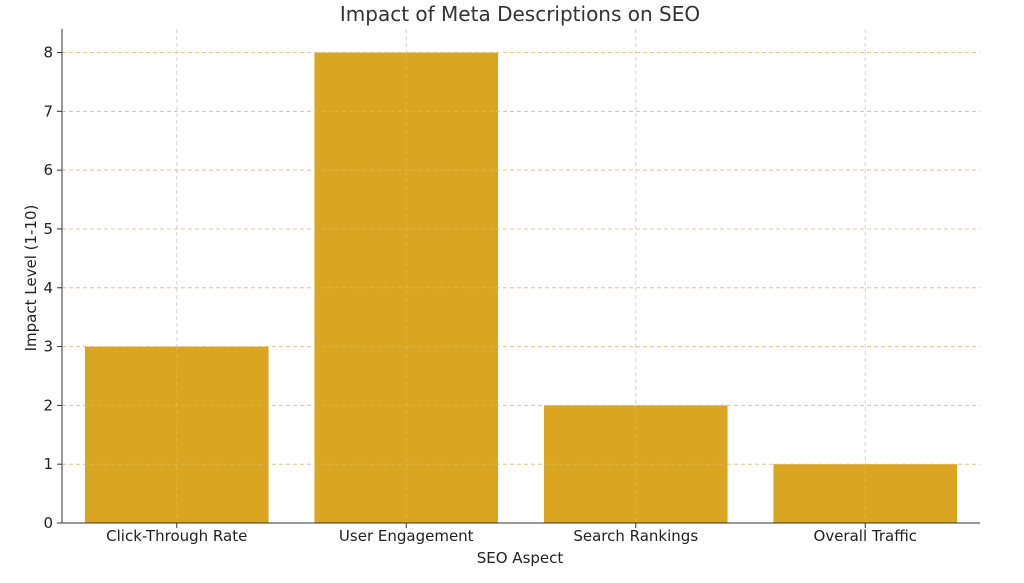 This screenshot has width=1024, height=583. What do you see at coordinates (48, 53) in the screenshot?
I see `y-tick-label: 8` at bounding box center [48, 53].